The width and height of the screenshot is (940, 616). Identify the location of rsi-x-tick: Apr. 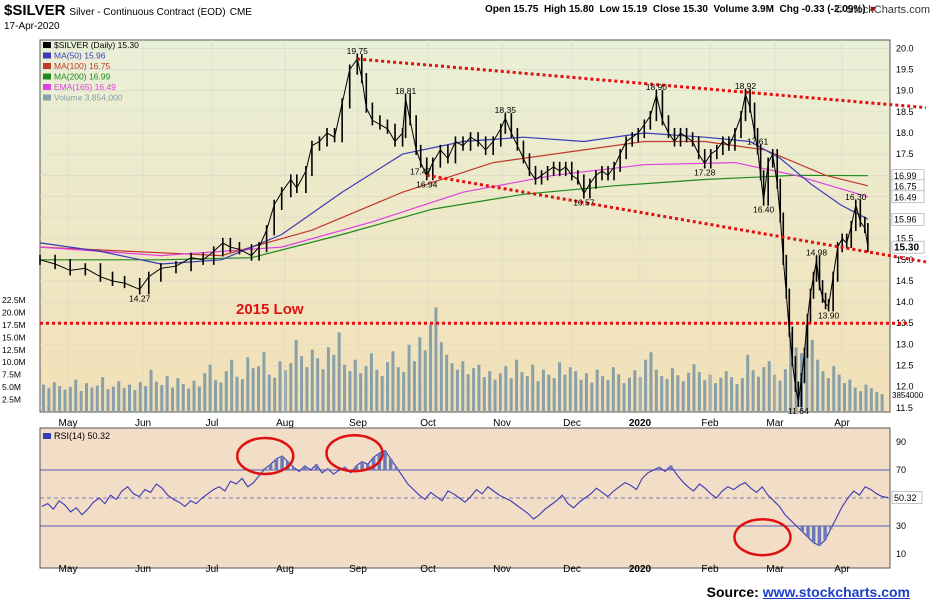
(842, 569).